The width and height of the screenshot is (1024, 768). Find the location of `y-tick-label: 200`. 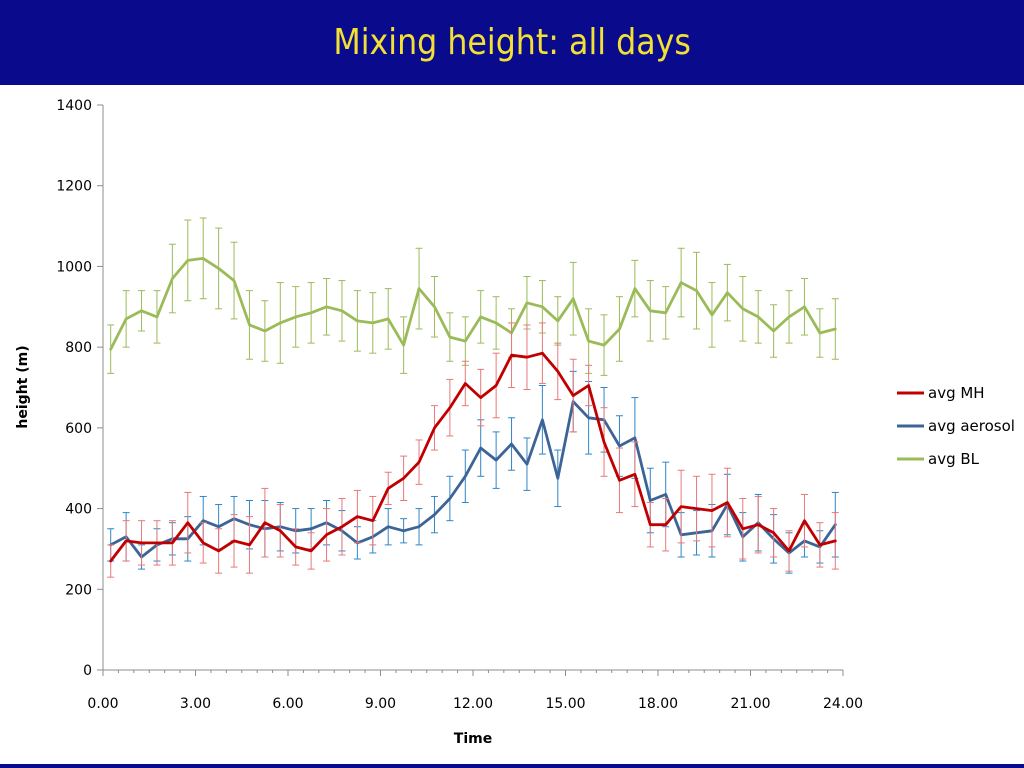

y-tick-label: 200 is located at coordinates (78, 590).